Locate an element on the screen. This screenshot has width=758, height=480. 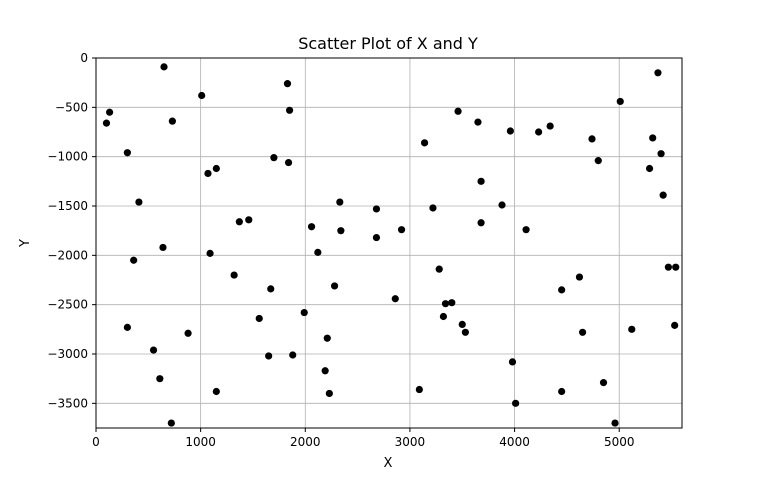
x-axis-title: X is located at coordinates (388, 463).